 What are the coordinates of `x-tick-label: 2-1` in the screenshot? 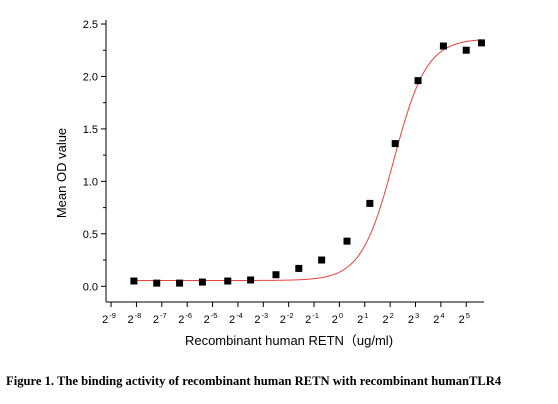 It's located at (312, 318).